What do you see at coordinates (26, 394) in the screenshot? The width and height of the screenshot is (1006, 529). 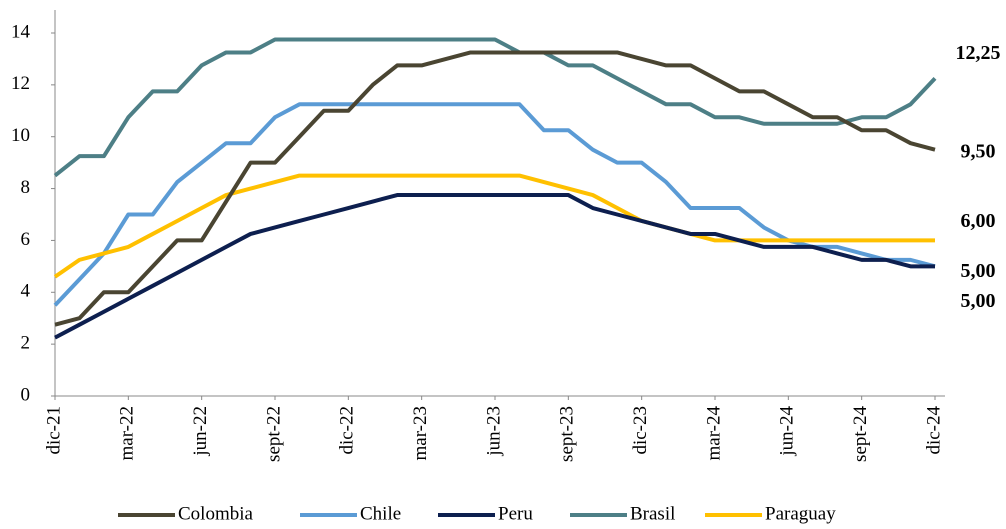 I see `y-tick-label: 0` at bounding box center [26, 394].